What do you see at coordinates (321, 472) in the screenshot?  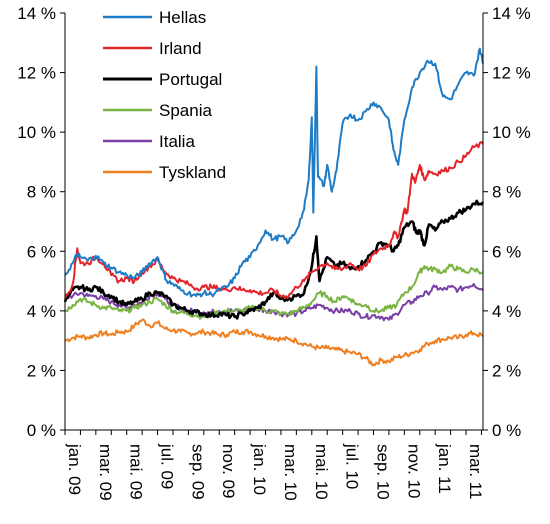 I see `x-tick-label: mai. 10` at bounding box center [321, 472].